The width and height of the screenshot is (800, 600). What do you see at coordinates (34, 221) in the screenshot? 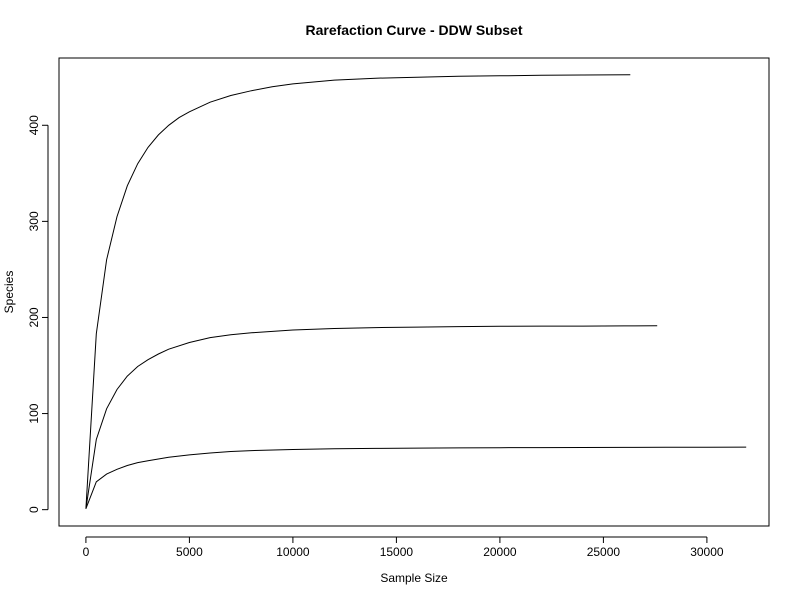
I see `y-tick-label: 300` at bounding box center [34, 221].